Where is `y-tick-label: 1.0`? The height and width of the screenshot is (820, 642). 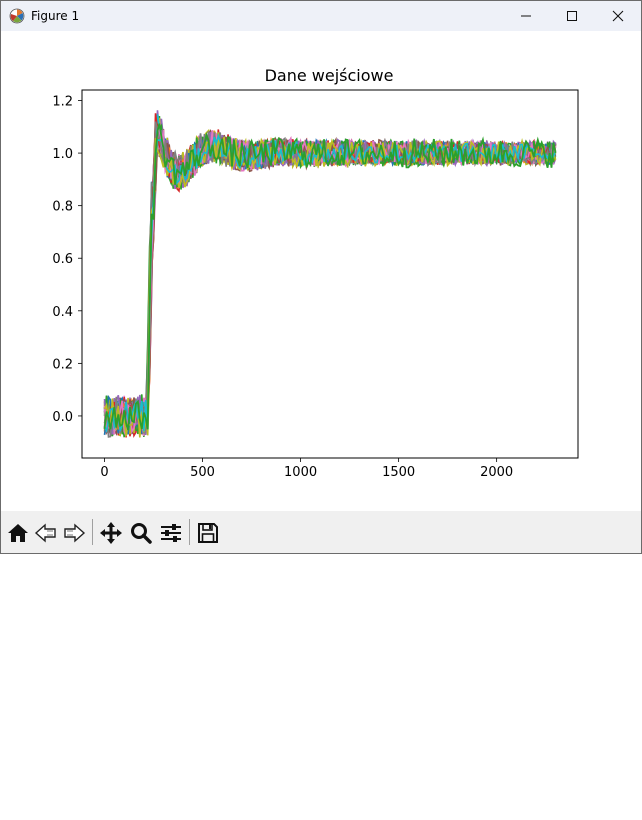
y-tick-label: 1.0 is located at coordinates (62, 154).